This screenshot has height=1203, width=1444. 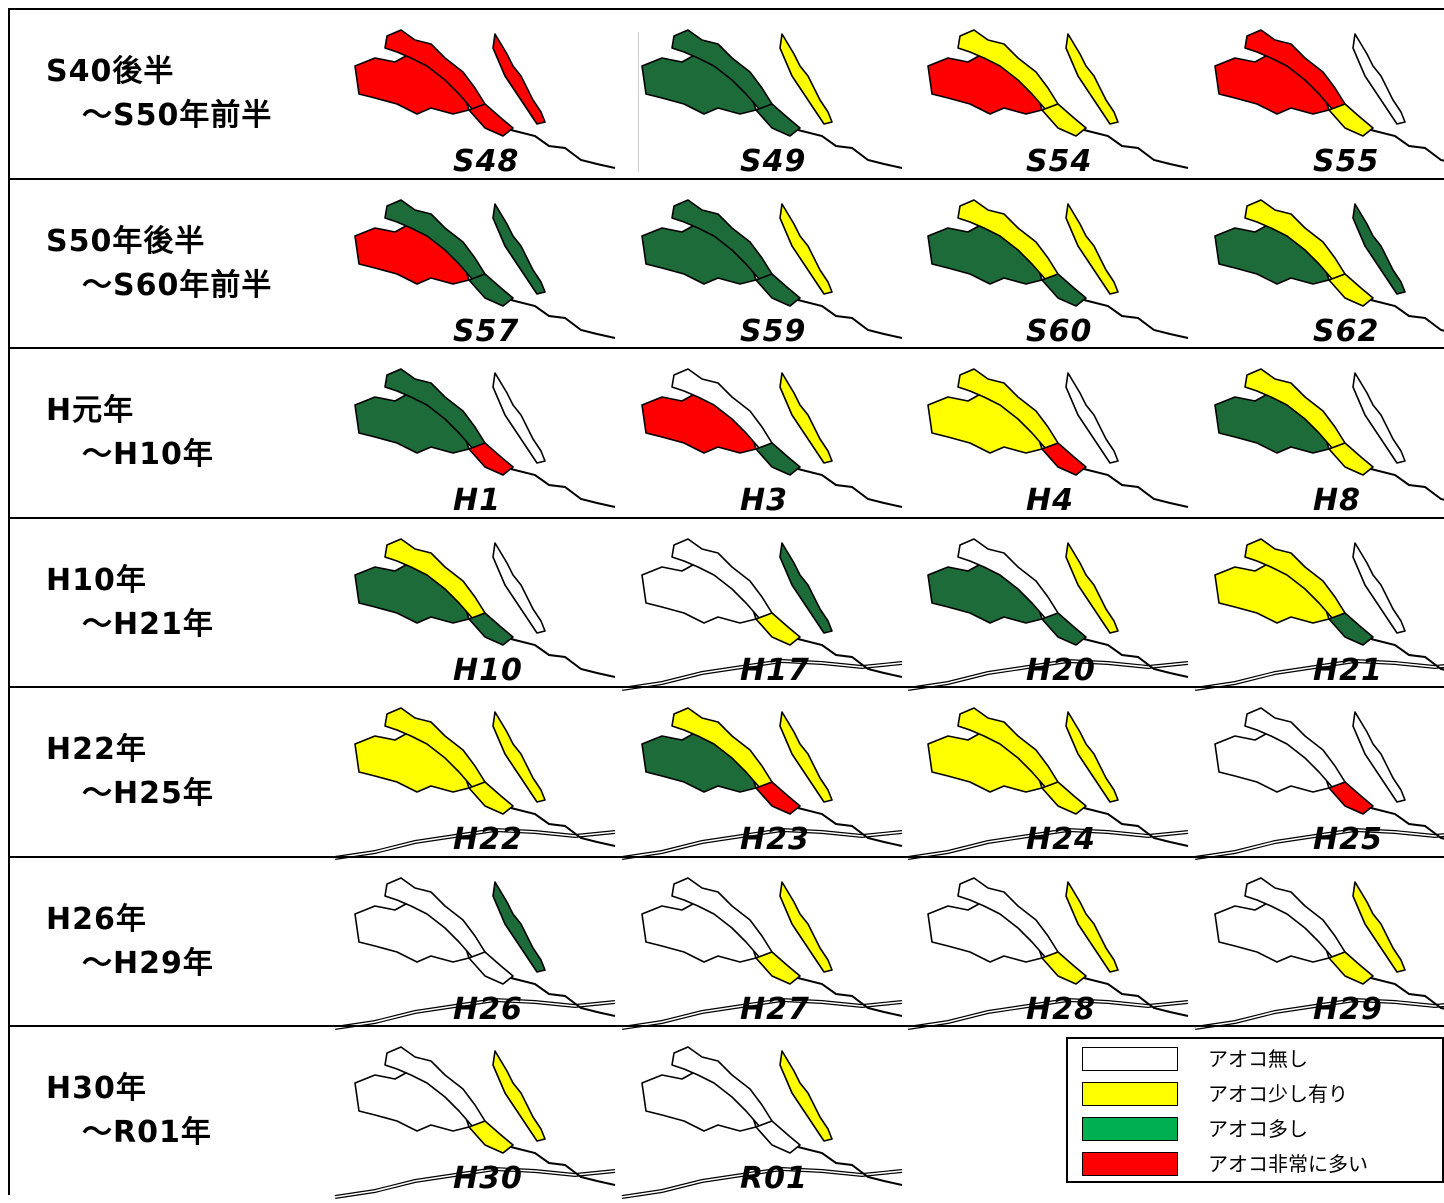 I want to click on period-row: H30年 ～R01年 H30 R01, so click(x=726, y=1112).